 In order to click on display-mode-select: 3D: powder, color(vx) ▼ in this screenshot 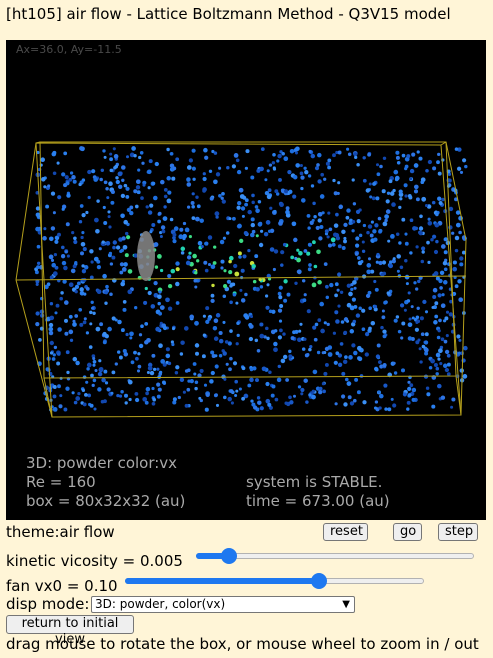, I will do `click(223, 604)`.